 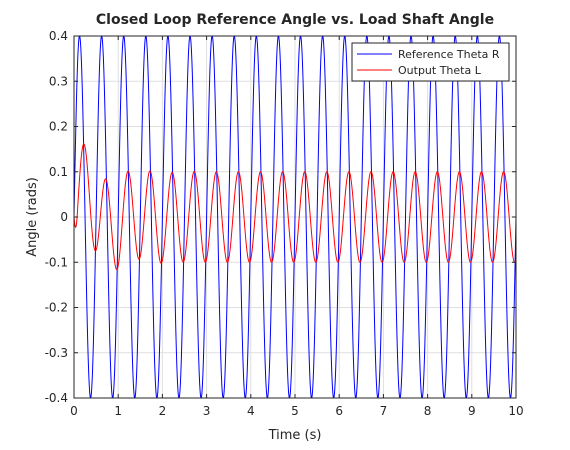 I want to click on x-tick-label: 4, so click(x=251, y=411).